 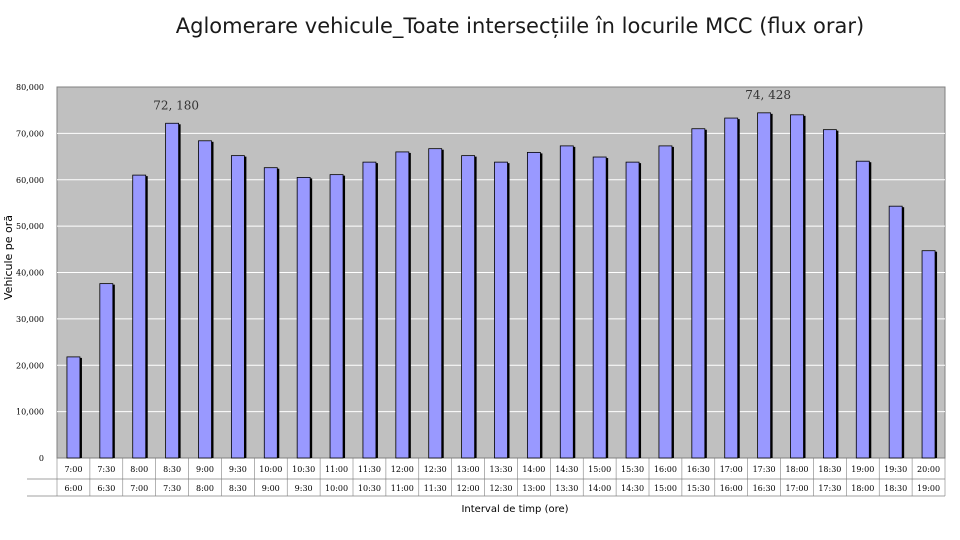 I want to click on x-tick-label-end: 7:30, so click(x=106, y=469).